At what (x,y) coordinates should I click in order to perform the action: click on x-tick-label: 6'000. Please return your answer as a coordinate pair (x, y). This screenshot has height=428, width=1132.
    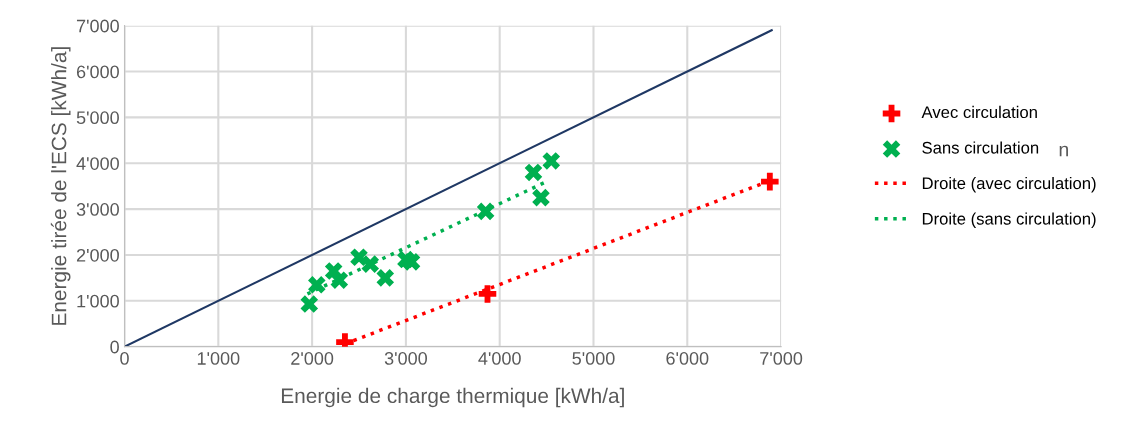
    Looking at the image, I should click on (687, 358).